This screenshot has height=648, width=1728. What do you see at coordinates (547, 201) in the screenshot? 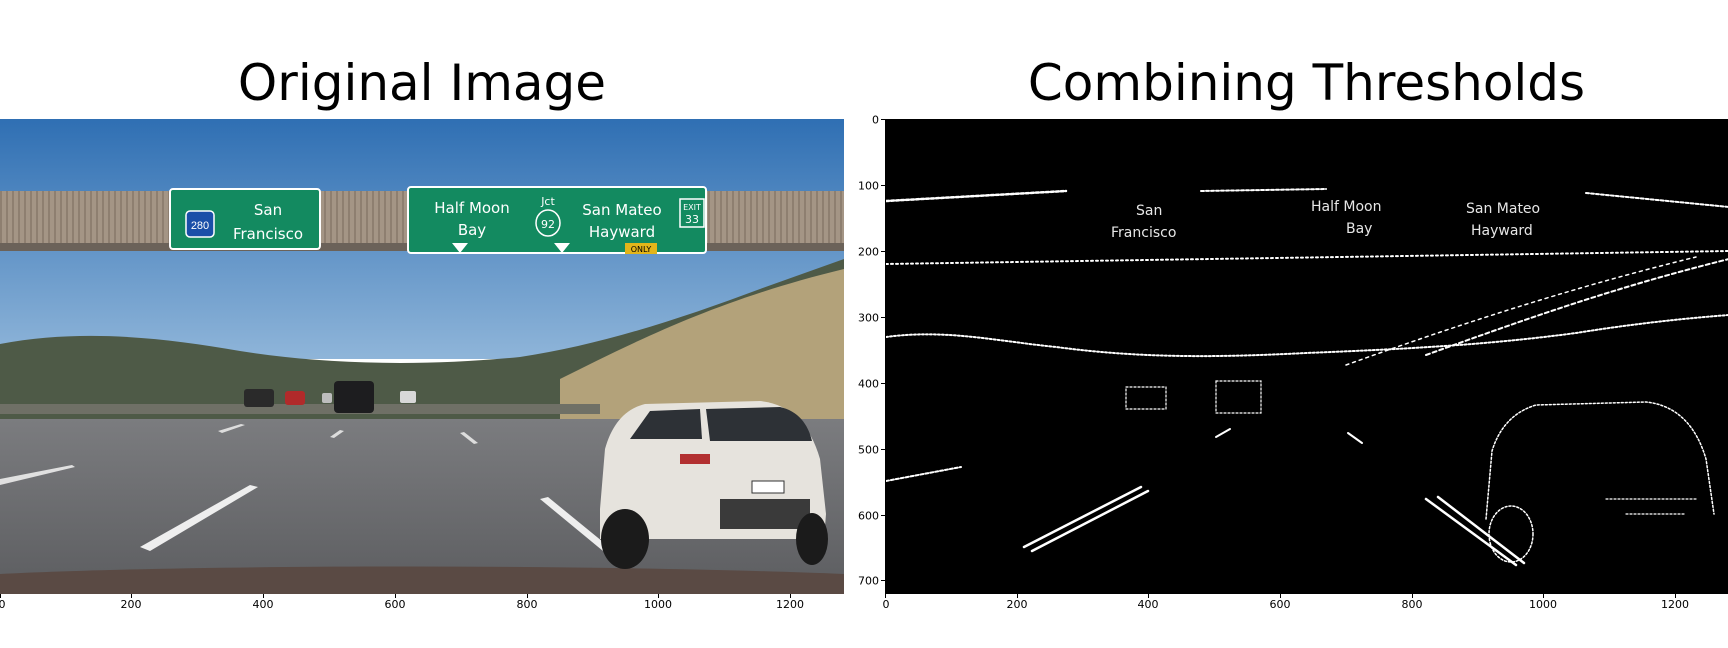
I see `svg-text: Jct` at bounding box center [547, 201].